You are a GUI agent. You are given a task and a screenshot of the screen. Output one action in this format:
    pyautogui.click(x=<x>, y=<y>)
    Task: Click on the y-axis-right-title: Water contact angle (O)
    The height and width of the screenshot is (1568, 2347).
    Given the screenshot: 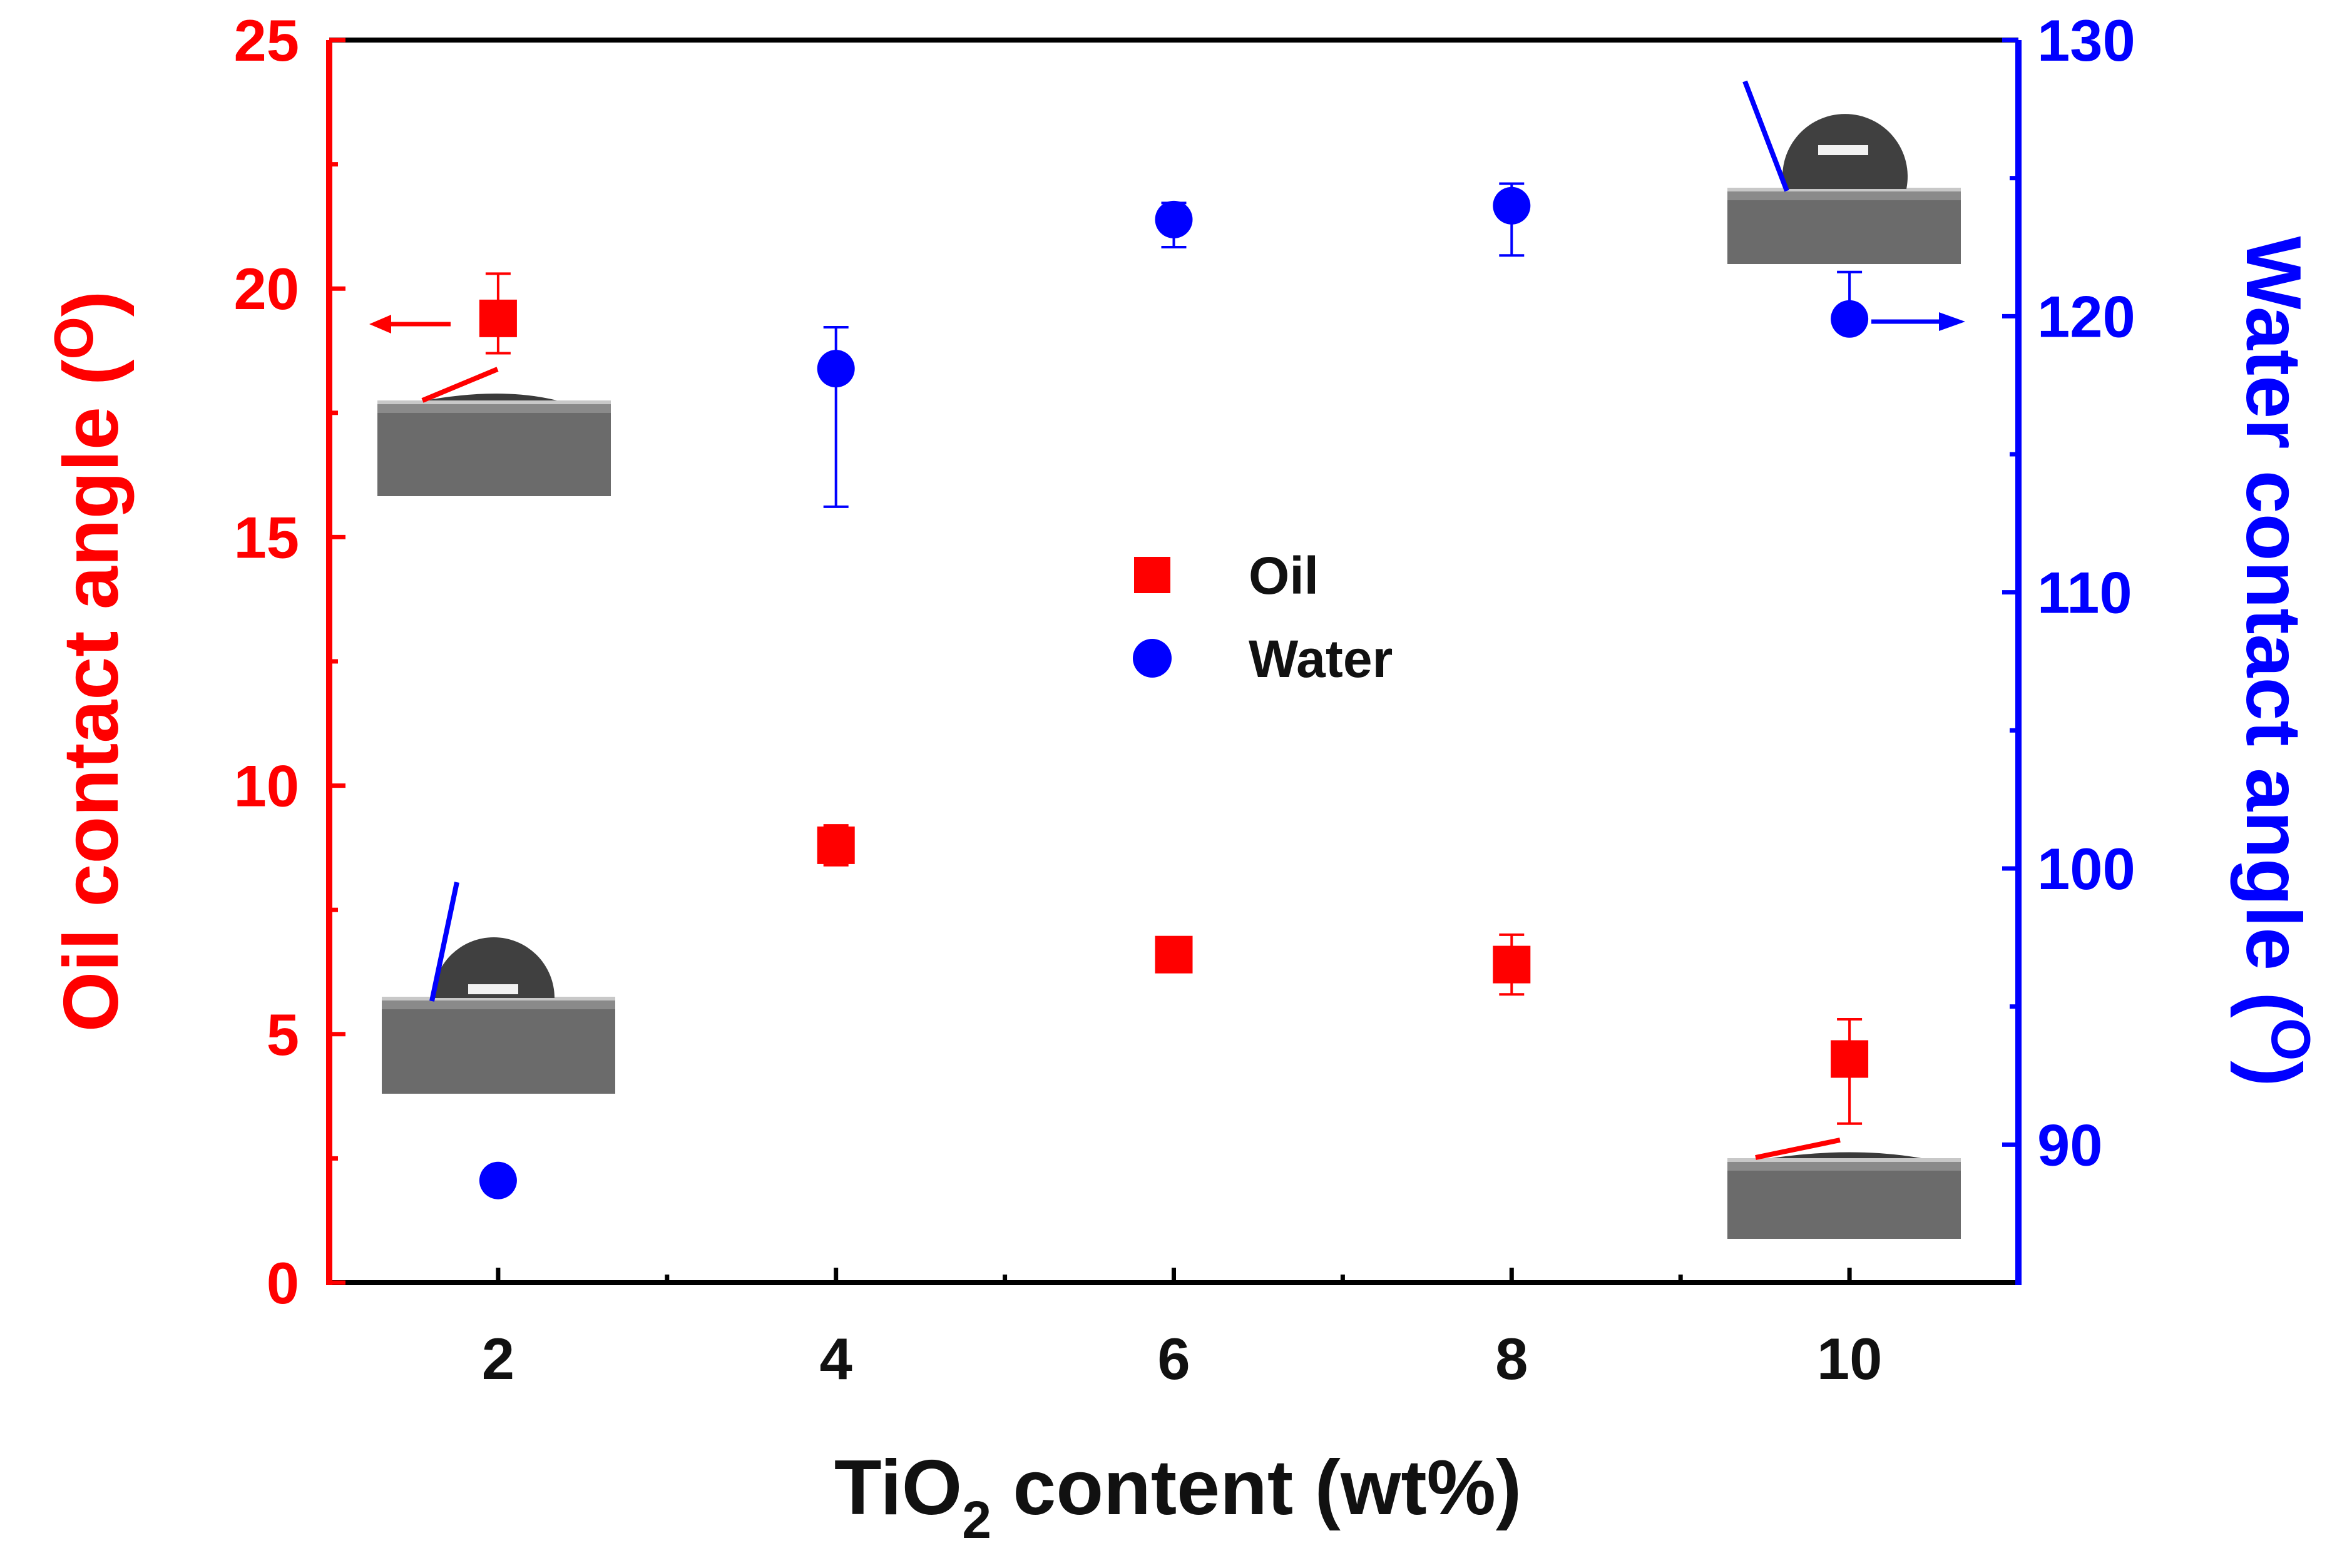 What is the action you would take?
    pyautogui.click(x=2276, y=661)
    